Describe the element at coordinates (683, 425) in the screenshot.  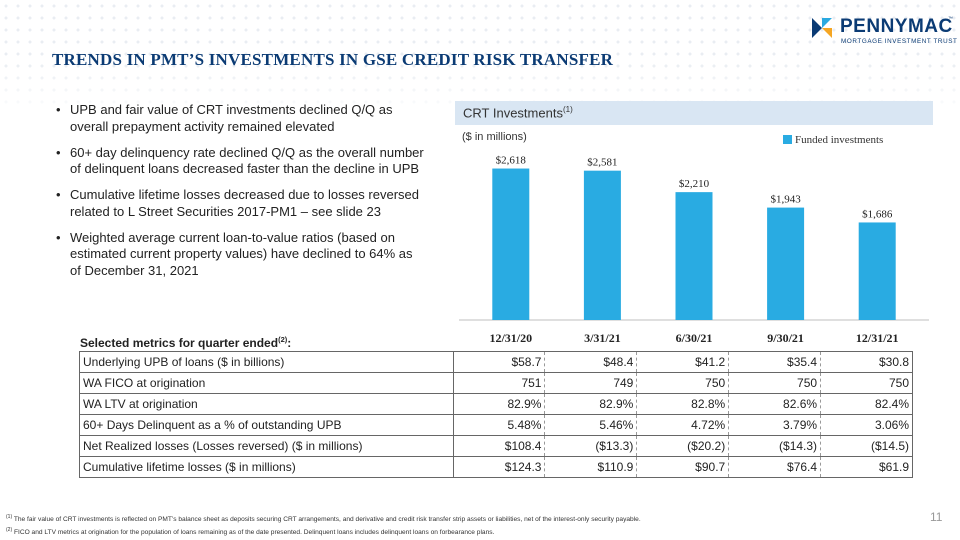
I see `metric-value: 4.72%` at that location.